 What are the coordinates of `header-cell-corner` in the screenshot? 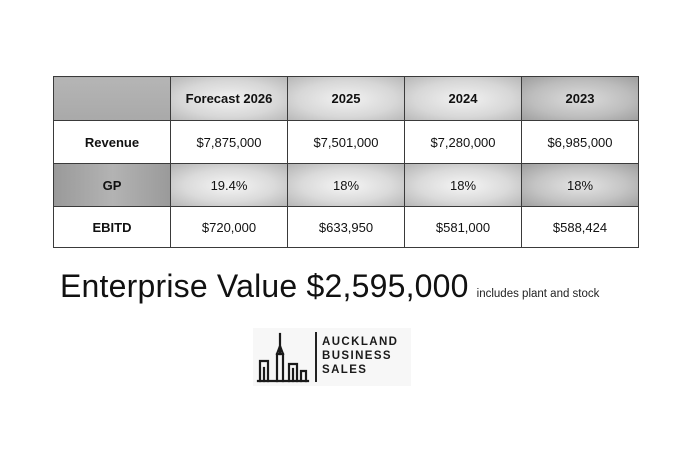 It's located at (112, 98).